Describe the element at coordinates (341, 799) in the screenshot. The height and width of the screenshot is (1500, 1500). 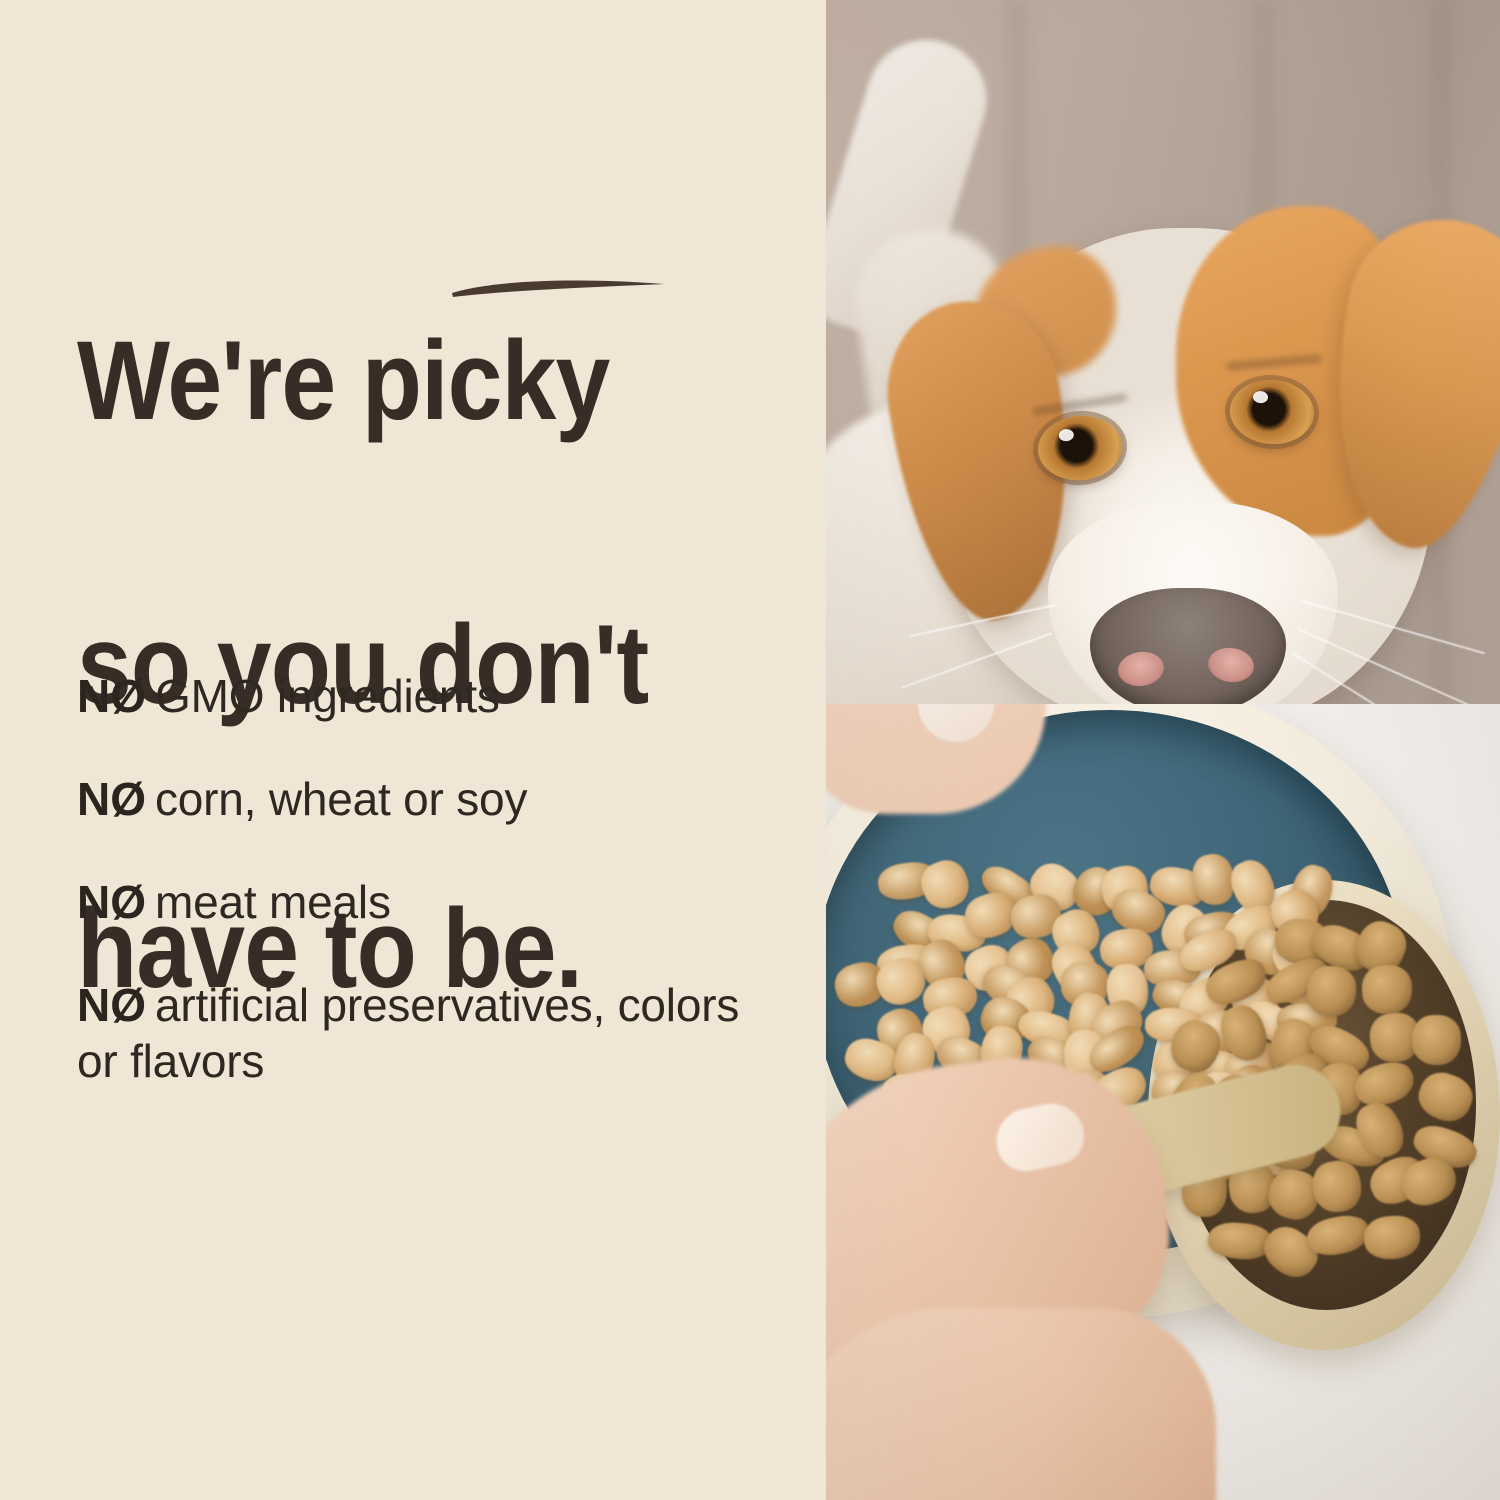
I see `list-item-label: corn, wheat or soy` at that location.